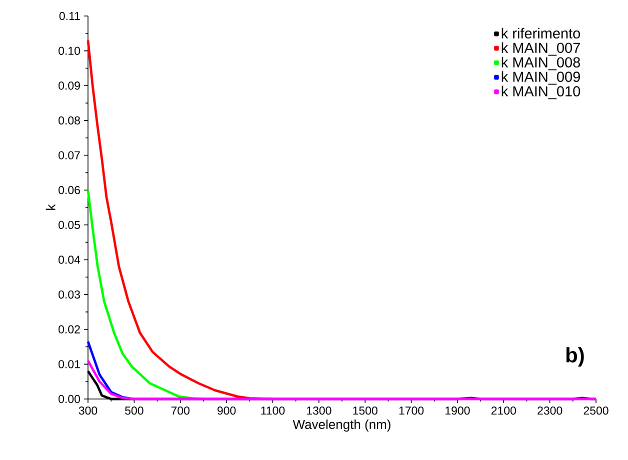 This screenshot has height=460, width=628. What do you see at coordinates (541, 78) in the screenshot?
I see `legend-label: k MAIN_009` at bounding box center [541, 78].